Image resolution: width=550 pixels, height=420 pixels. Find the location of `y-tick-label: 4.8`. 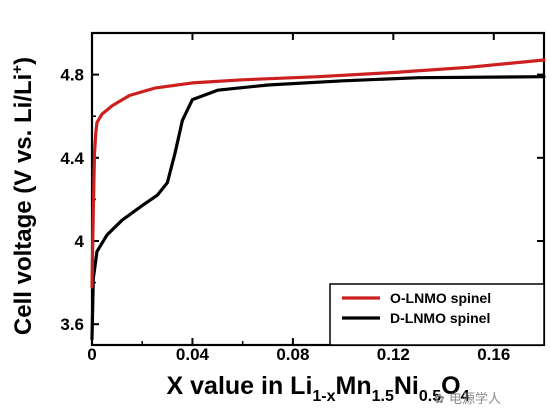

y-tick-label: 4.8 is located at coordinates (72, 75).